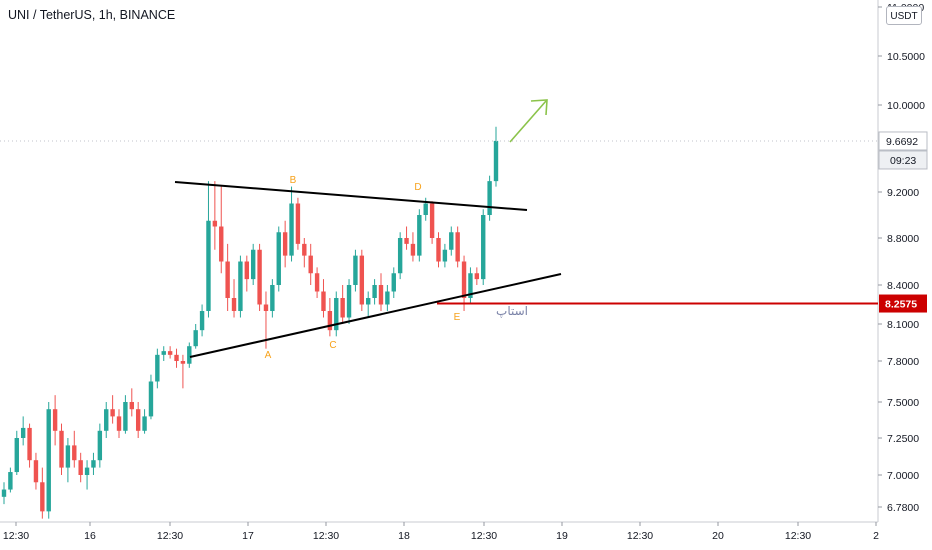  I want to click on price-tick-label: 8.8000, so click(903, 239).